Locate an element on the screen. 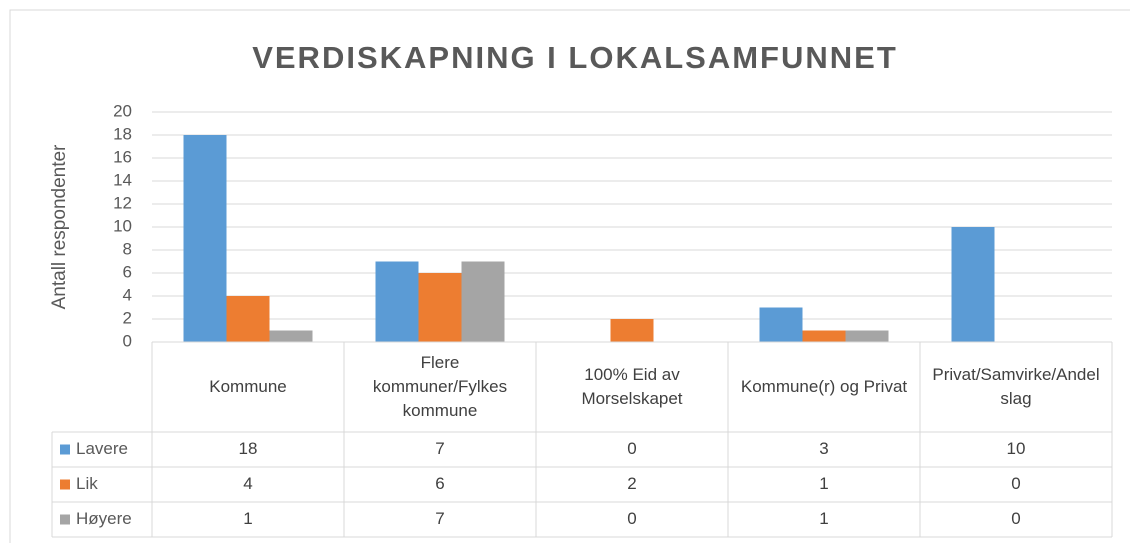 The height and width of the screenshot is (543, 1130). category-label: Flere kommuner/Fylkes kommune is located at coordinates (440, 386).